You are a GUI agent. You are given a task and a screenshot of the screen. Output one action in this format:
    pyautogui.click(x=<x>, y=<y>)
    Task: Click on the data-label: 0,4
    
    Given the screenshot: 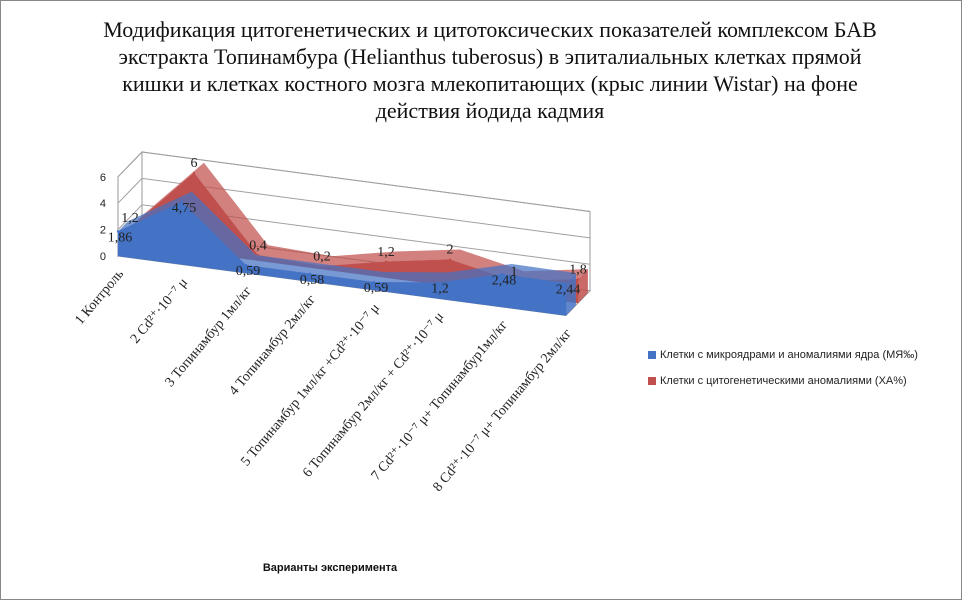 What is the action you would take?
    pyautogui.click(x=258, y=245)
    